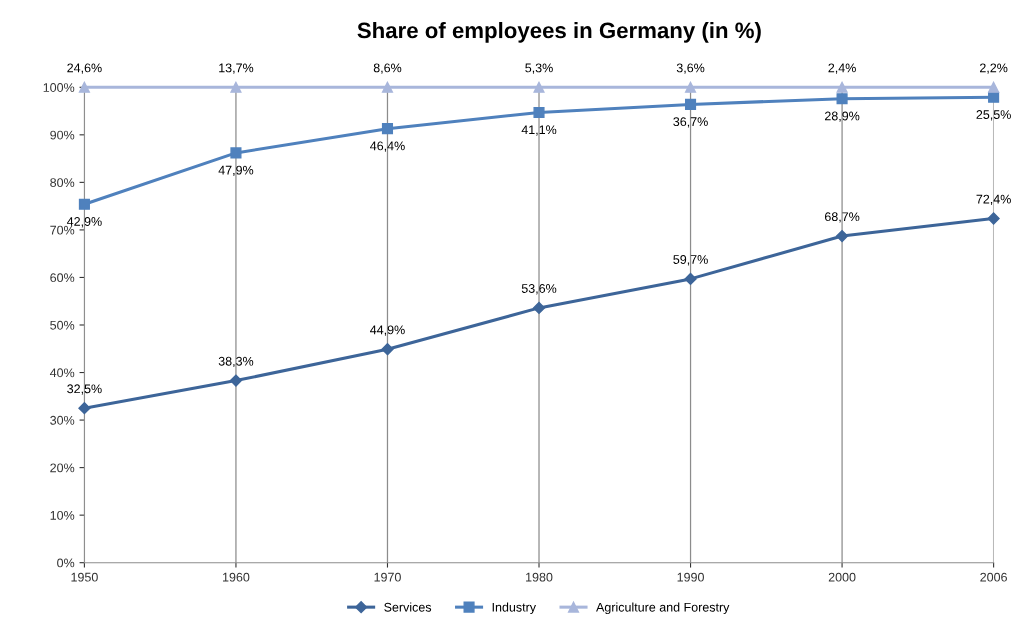 The width and height of the screenshot is (1017, 628). What do you see at coordinates (842, 68) in the screenshot?
I see `annotation: 2,4%` at bounding box center [842, 68].